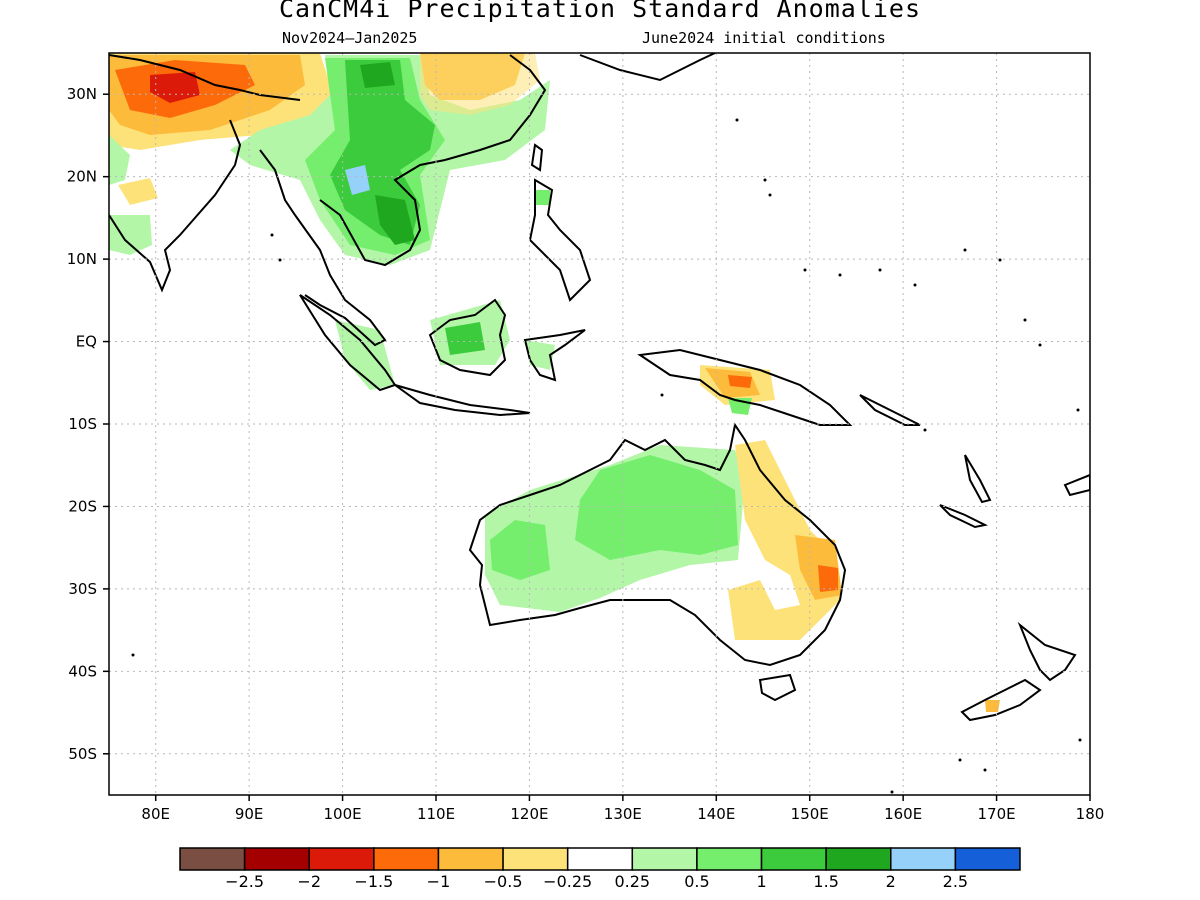 The image size is (1200, 900). Describe the element at coordinates (647, 67) in the screenshot. I see `coast-japan-ryukyu` at that location.